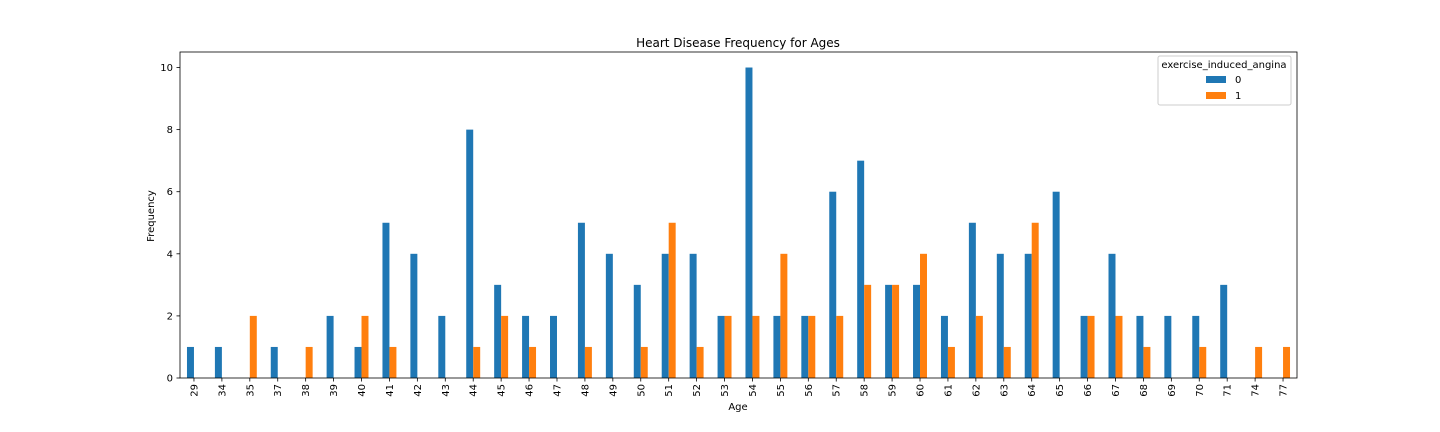 Image resolution: width=1440 pixels, height=432 pixels. I want to click on chart-title: Heart Disease Frequency for Ages, so click(738, 43).